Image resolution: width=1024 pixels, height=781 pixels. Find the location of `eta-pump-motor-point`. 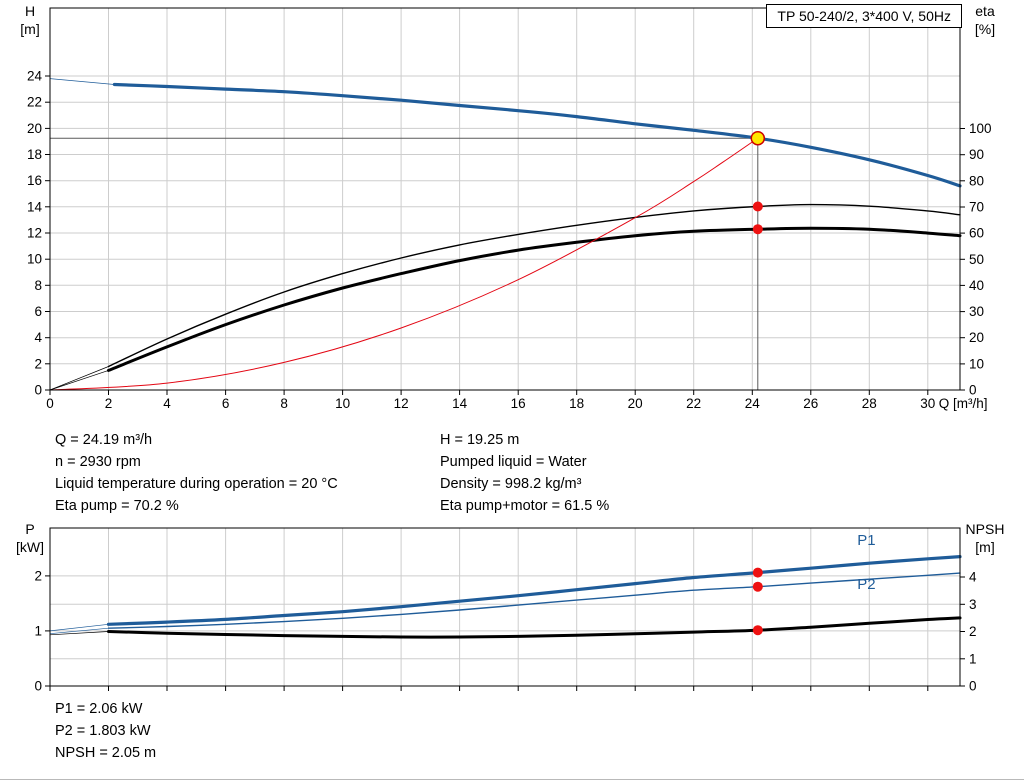

eta-pump-motor-point is located at coordinates (757, 229).